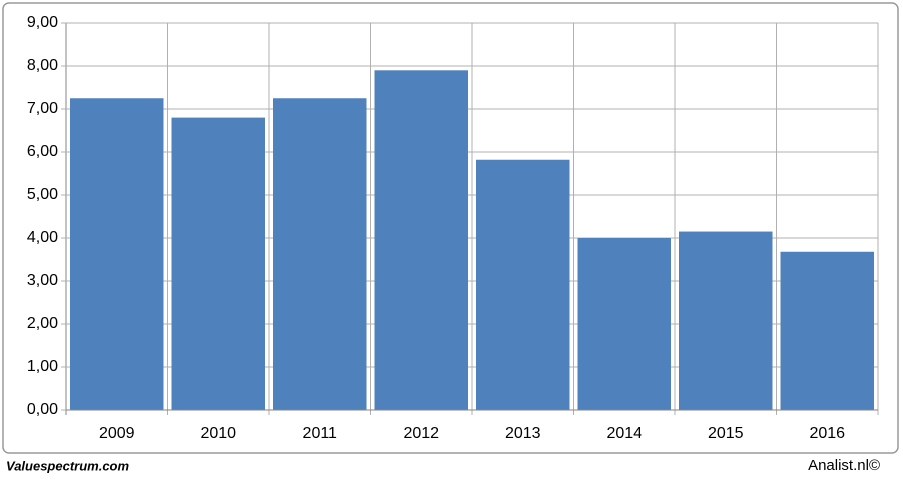 This screenshot has width=903, height=484. Describe the element at coordinates (42, 366) in the screenshot. I see `y-tick-label: 1,00` at that location.